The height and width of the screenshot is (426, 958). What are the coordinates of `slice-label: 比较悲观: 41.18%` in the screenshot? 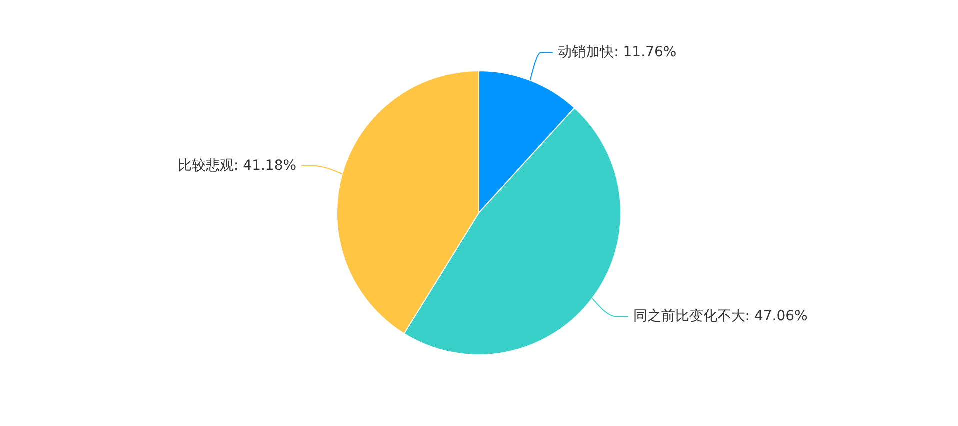 It's located at (237, 166).